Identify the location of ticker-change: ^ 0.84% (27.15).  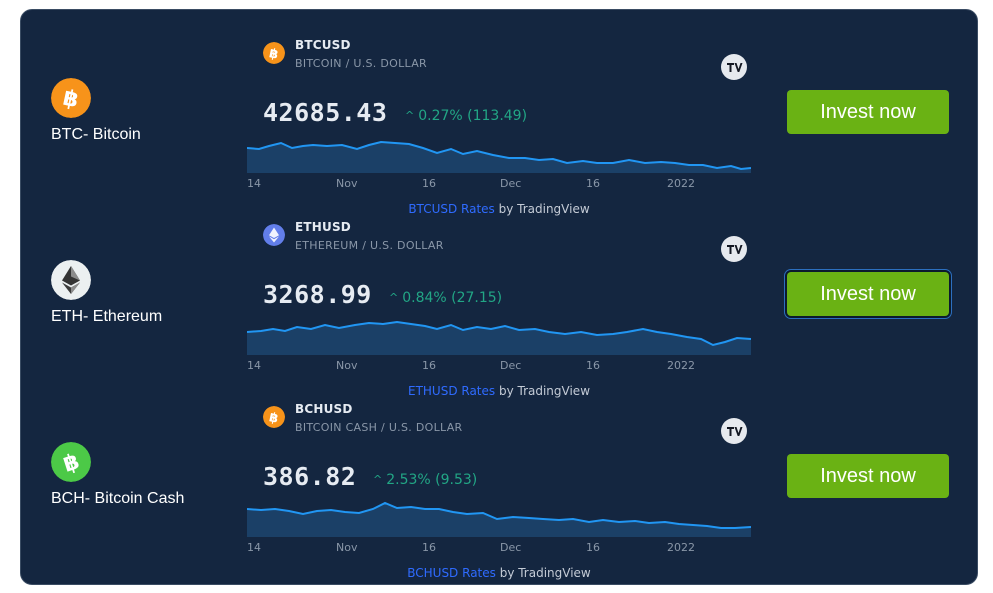
(445, 298).